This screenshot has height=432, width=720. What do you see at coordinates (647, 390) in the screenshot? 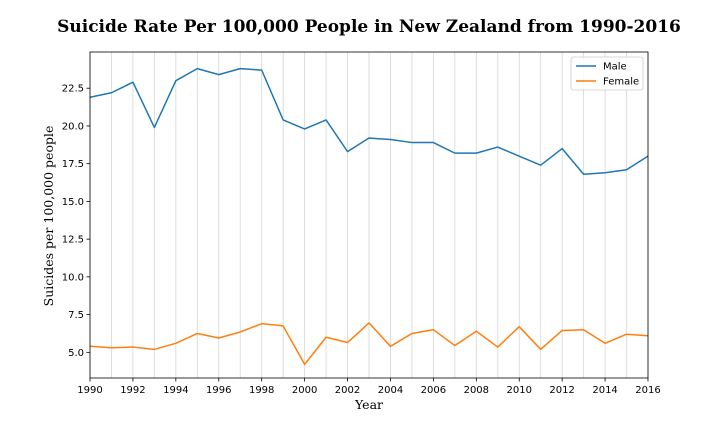
I see `x-tick-label: 2016` at bounding box center [647, 390].